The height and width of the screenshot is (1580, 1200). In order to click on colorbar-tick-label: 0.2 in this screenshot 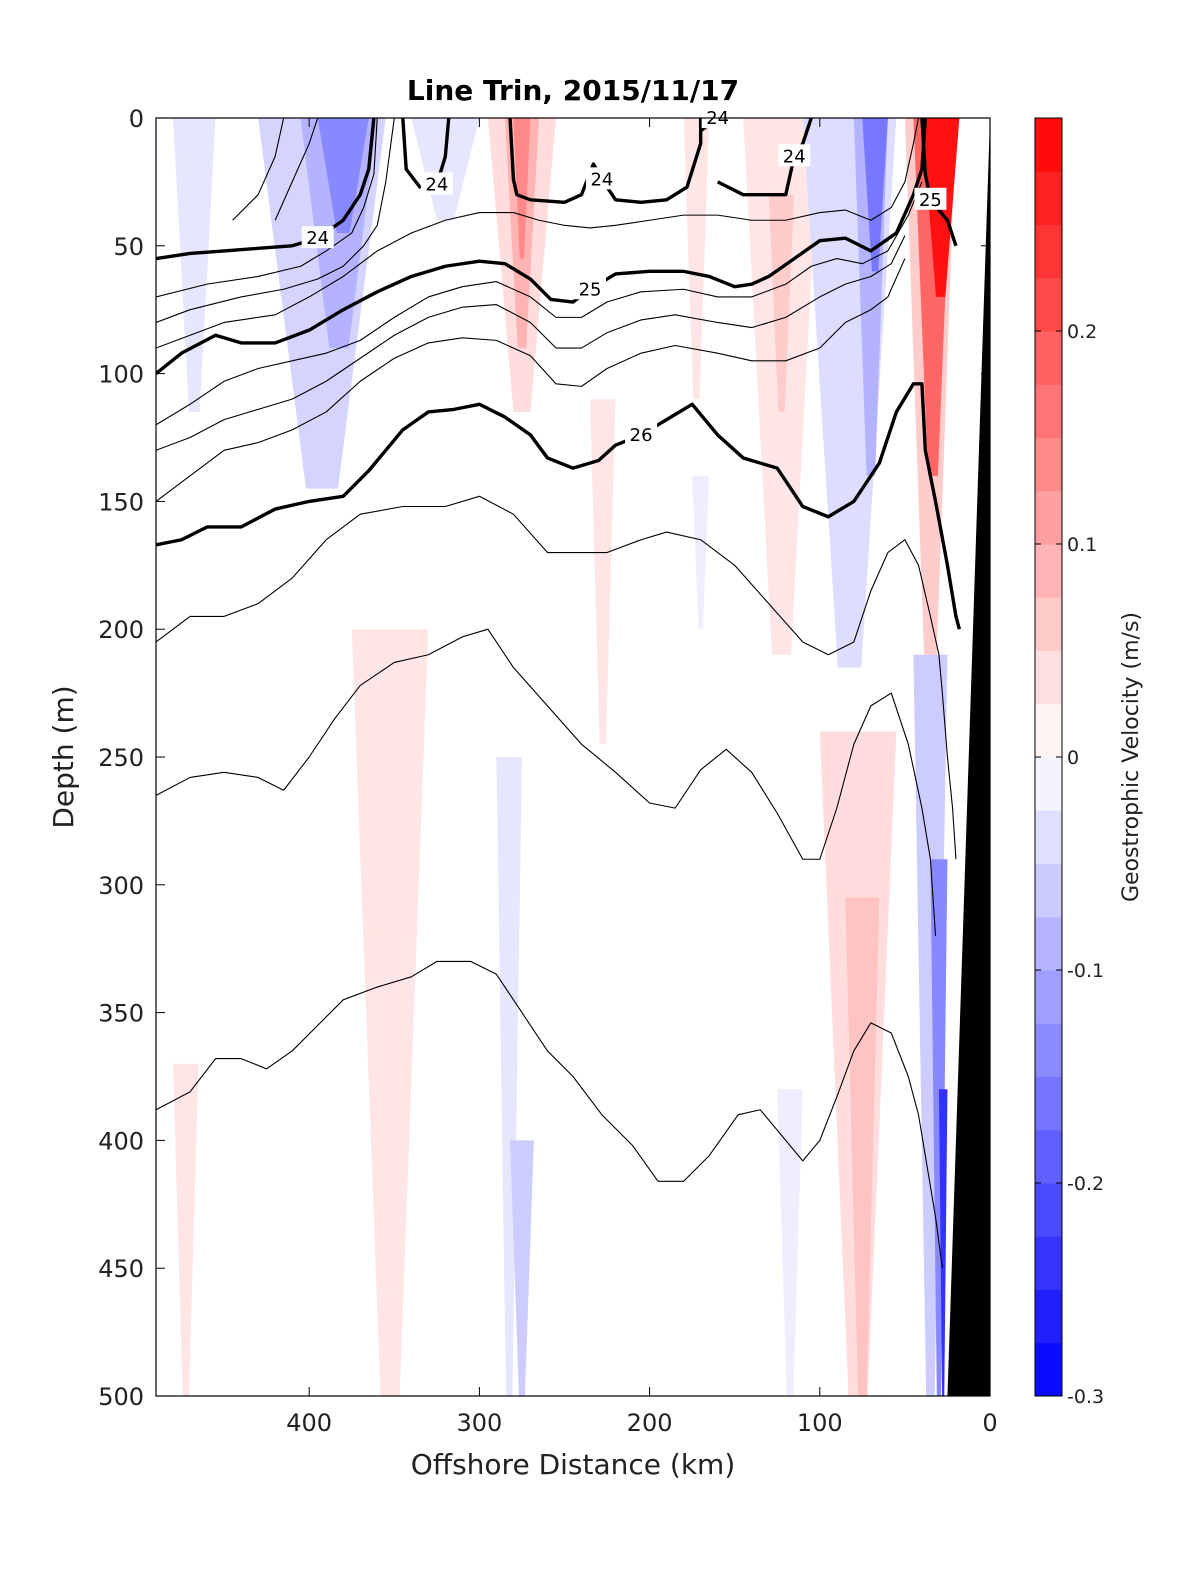, I will do `click(1082, 332)`.